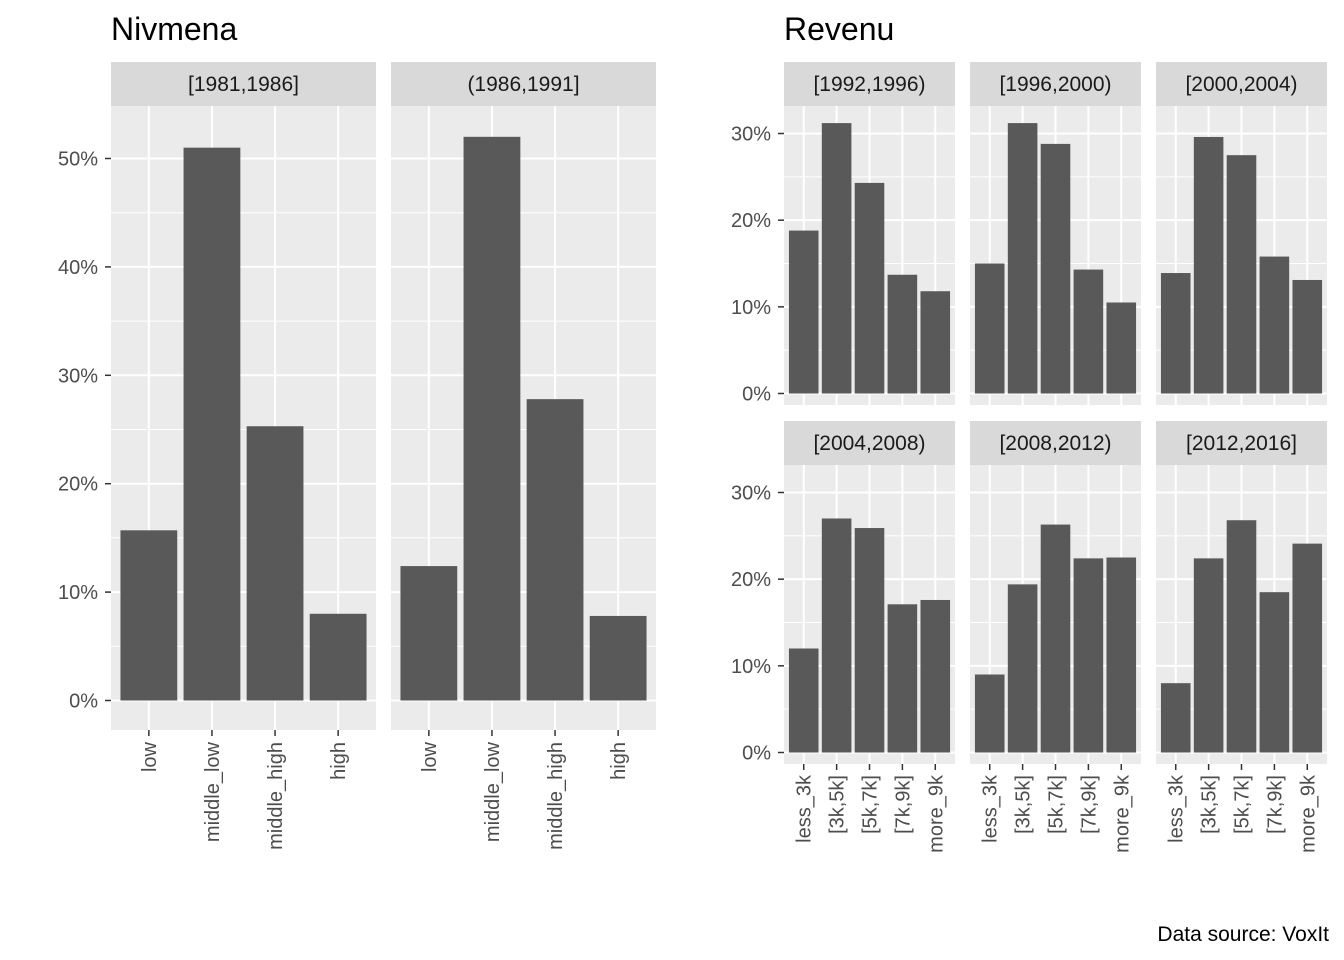 This screenshot has width=1344, height=960. What do you see at coordinates (78, 160) in the screenshot?
I see `y-tick-label: 50%` at bounding box center [78, 160].